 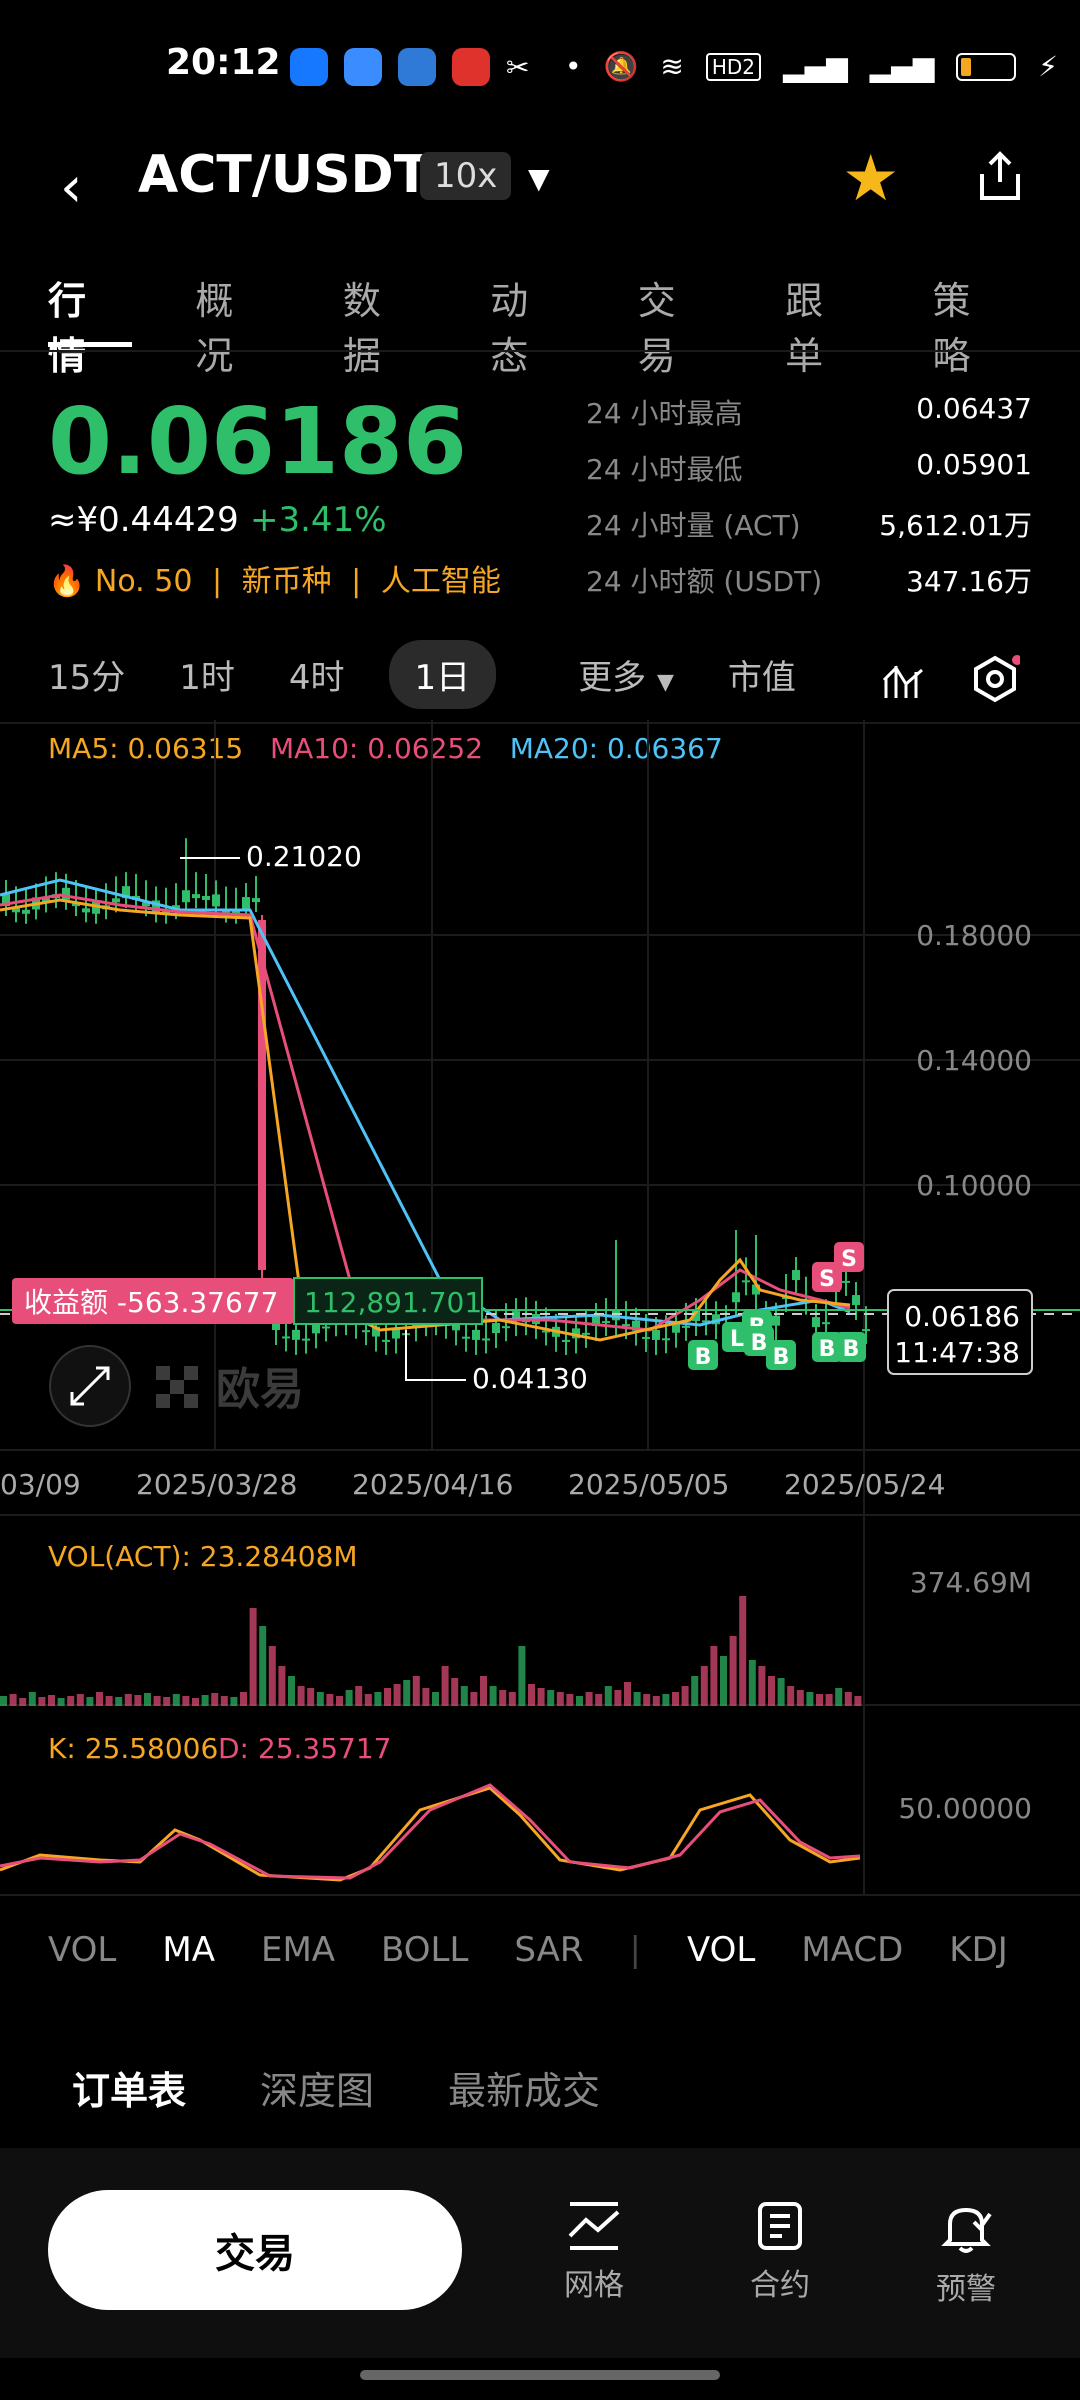 I want to click on x-tick-label: 03/09, so click(x=40, y=1484).